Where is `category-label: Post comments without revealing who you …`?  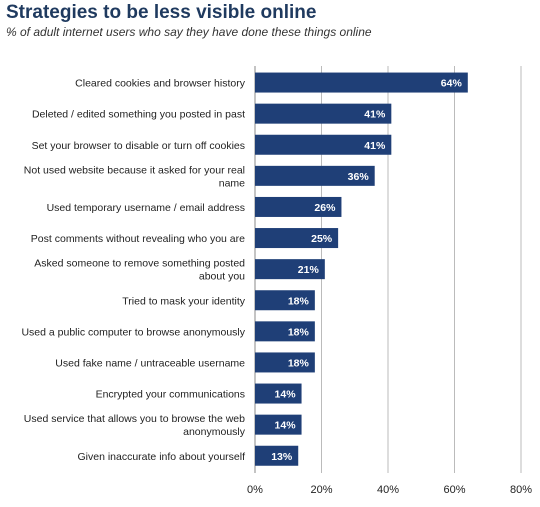
category-label: Post comments without revealing who you … is located at coordinates (138, 239).